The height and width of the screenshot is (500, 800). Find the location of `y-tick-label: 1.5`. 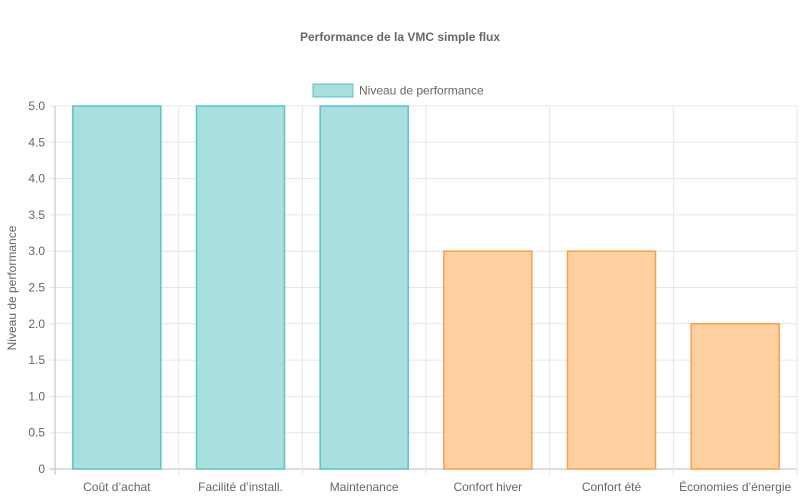

y-tick-label: 1.5 is located at coordinates (36, 360).